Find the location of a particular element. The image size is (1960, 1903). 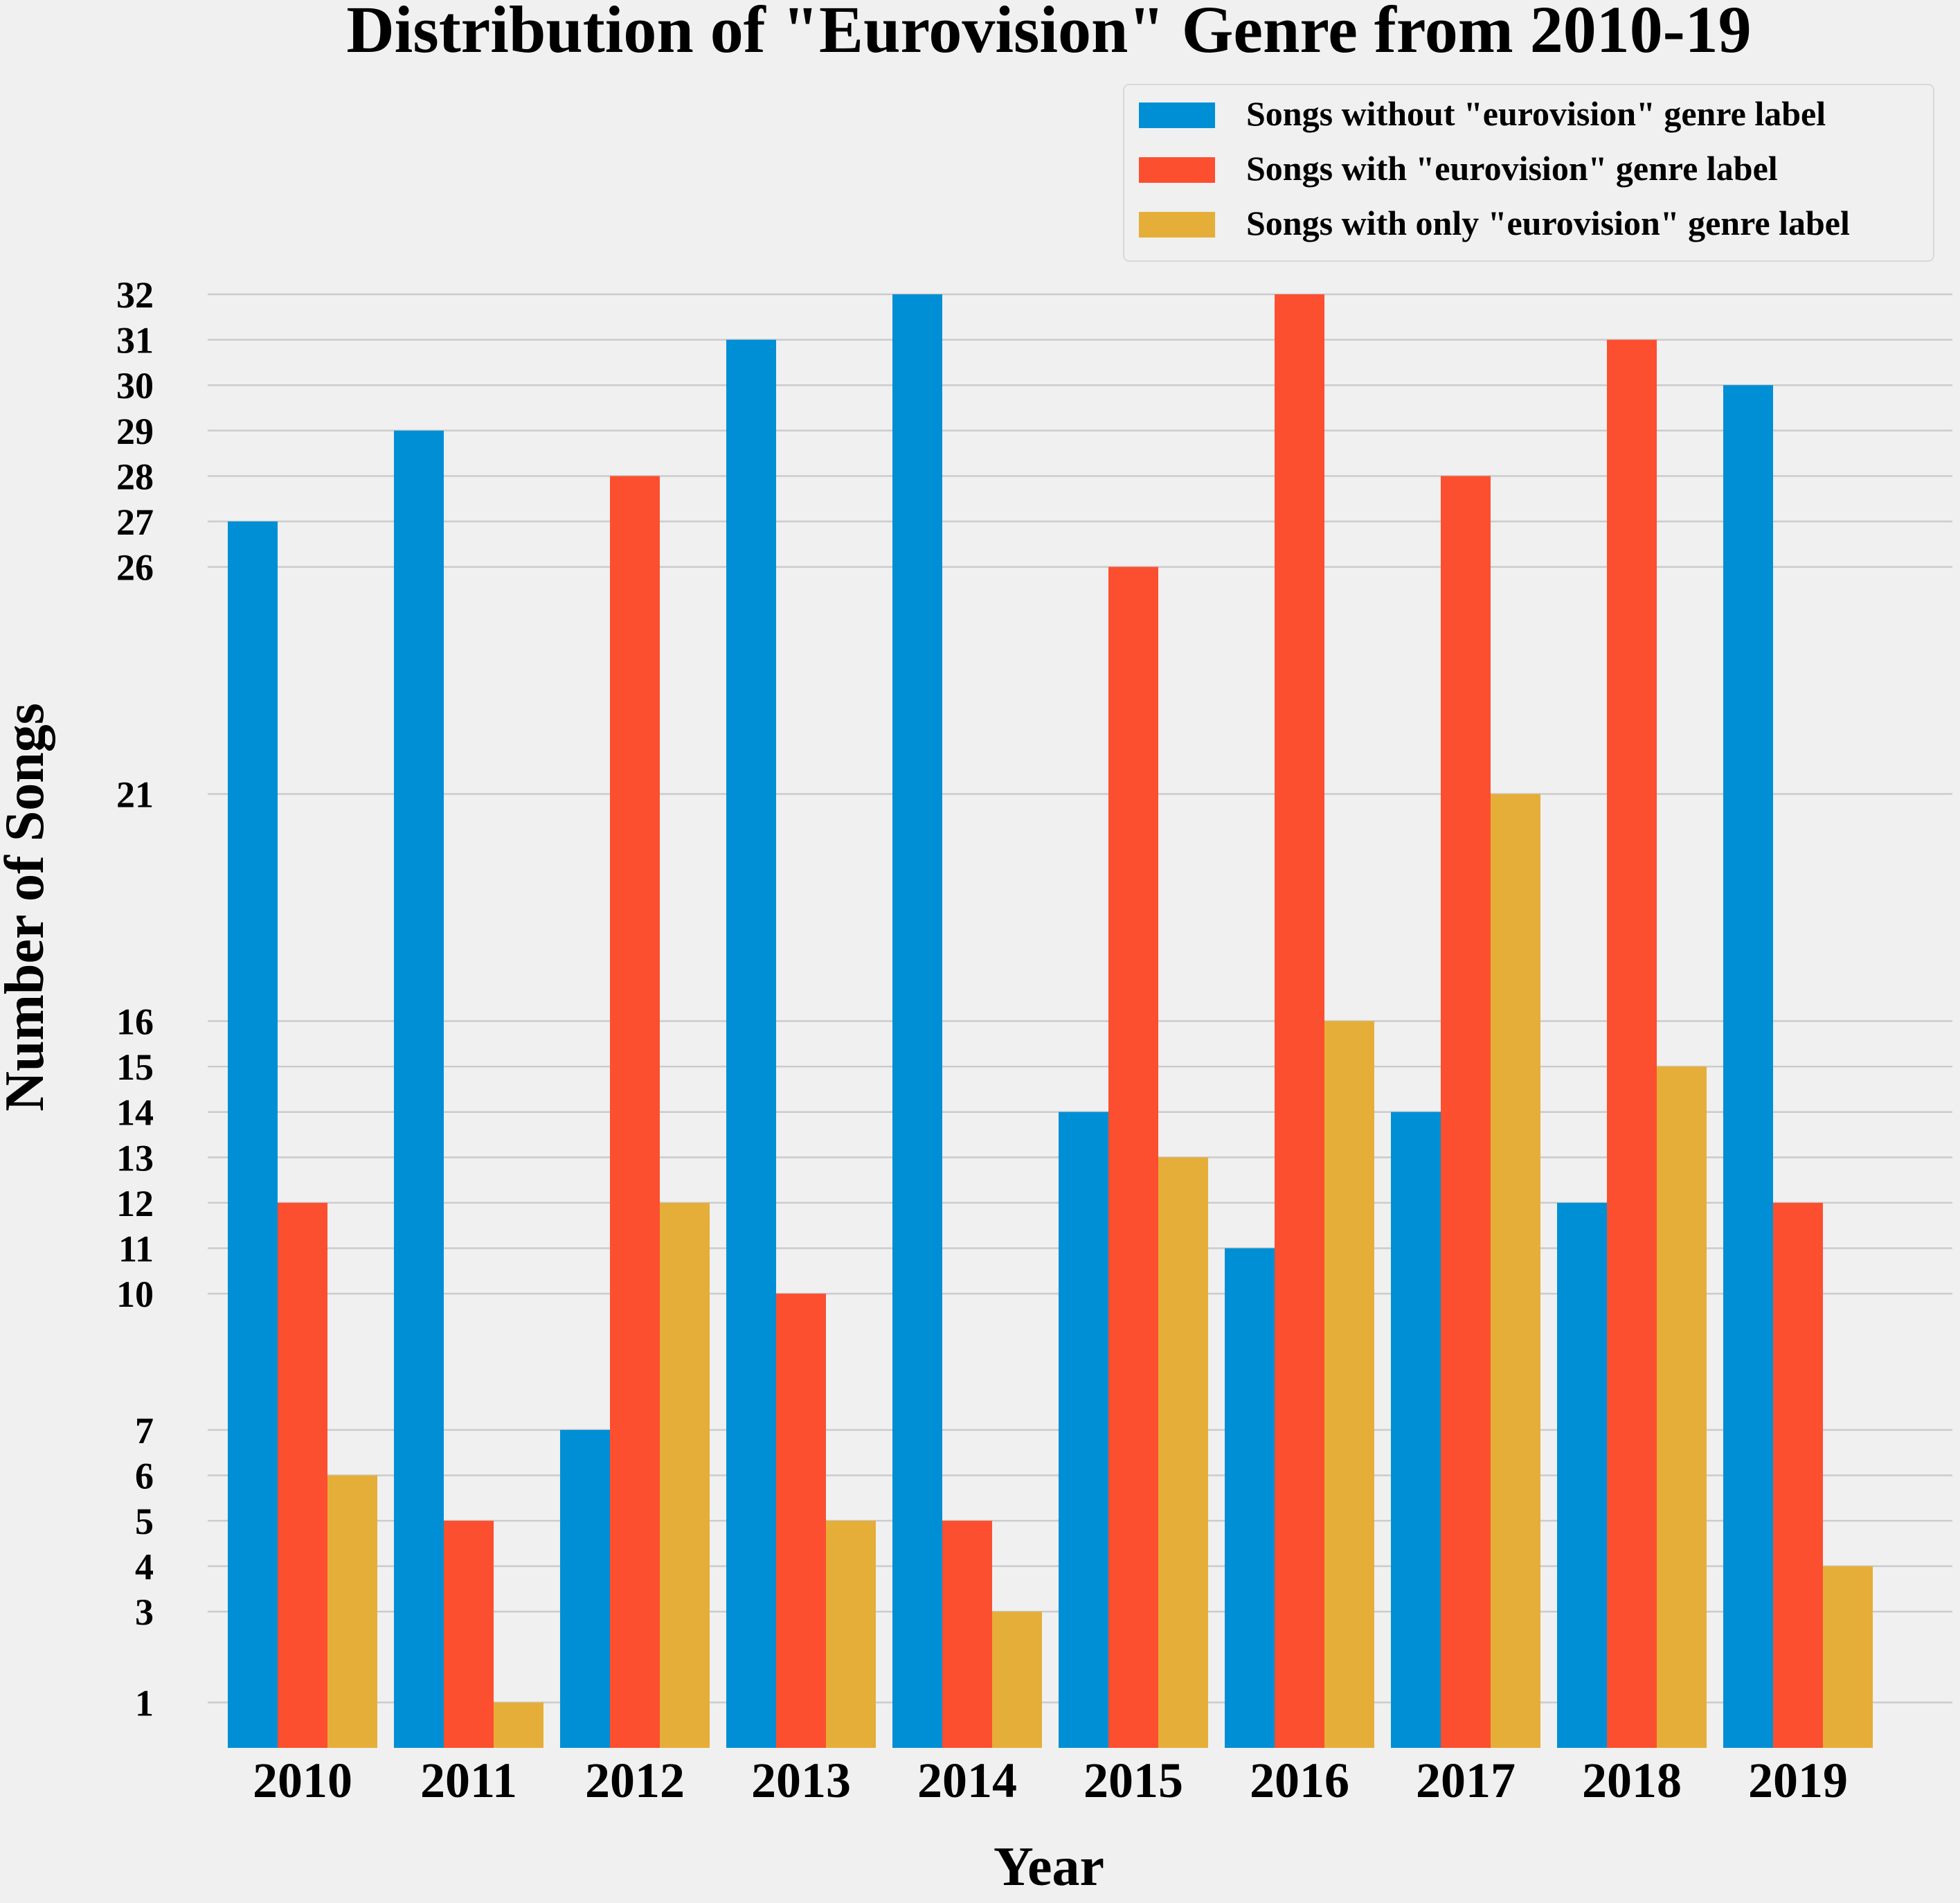

y-tick-label: 6 is located at coordinates (144, 1476).